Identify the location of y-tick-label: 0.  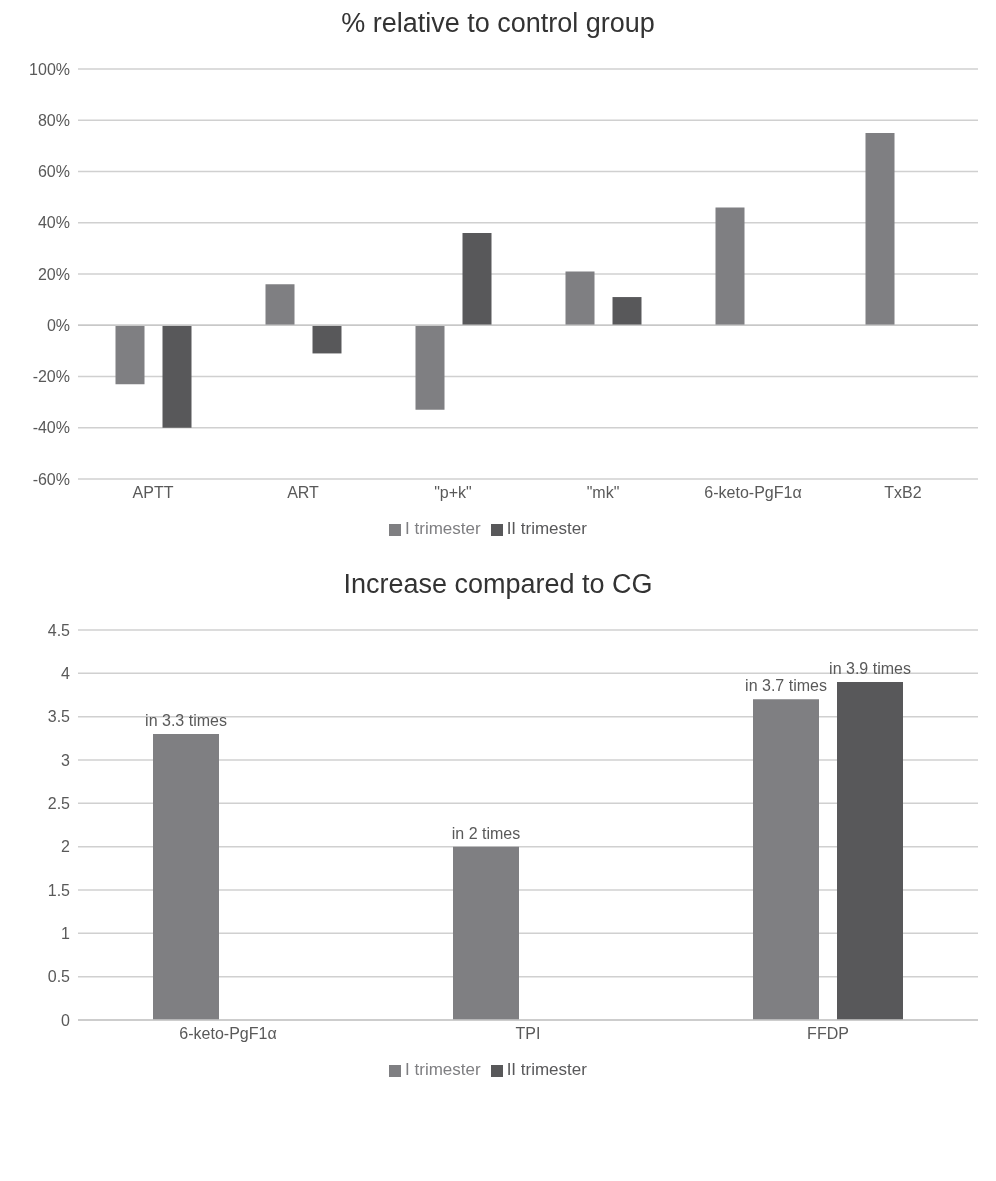
(66, 1020).